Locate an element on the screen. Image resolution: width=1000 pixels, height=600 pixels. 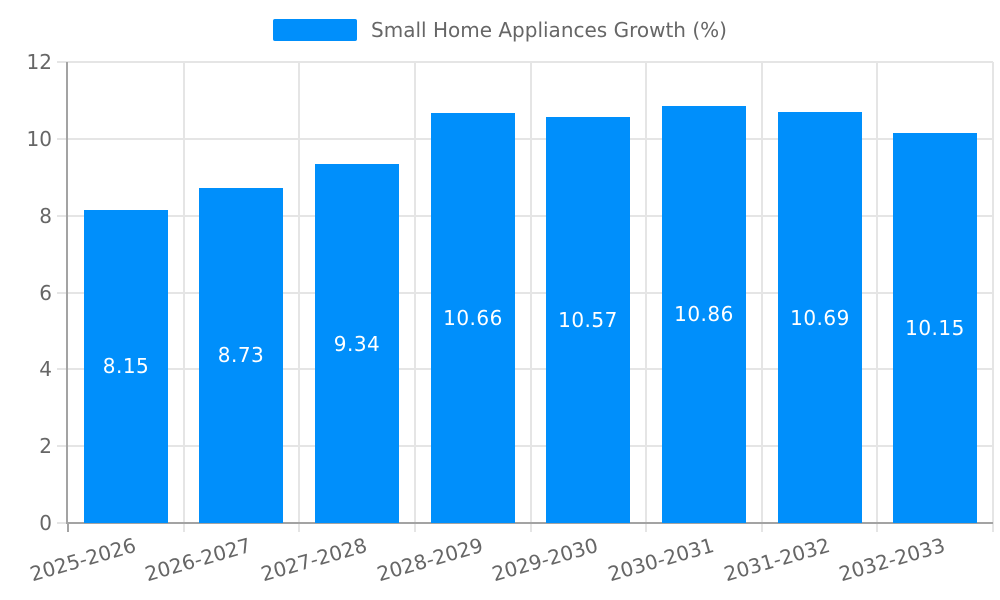
x-tick-label: 2028-2029 is located at coordinates (429, 560).